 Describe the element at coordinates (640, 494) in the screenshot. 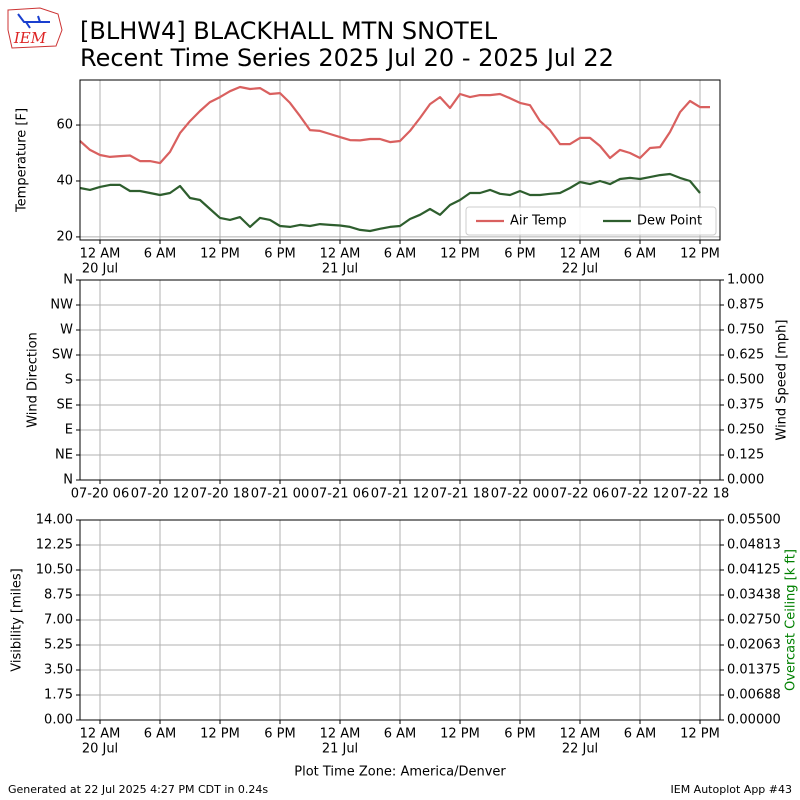

I see `x-tick-label: 07-22 12` at that location.